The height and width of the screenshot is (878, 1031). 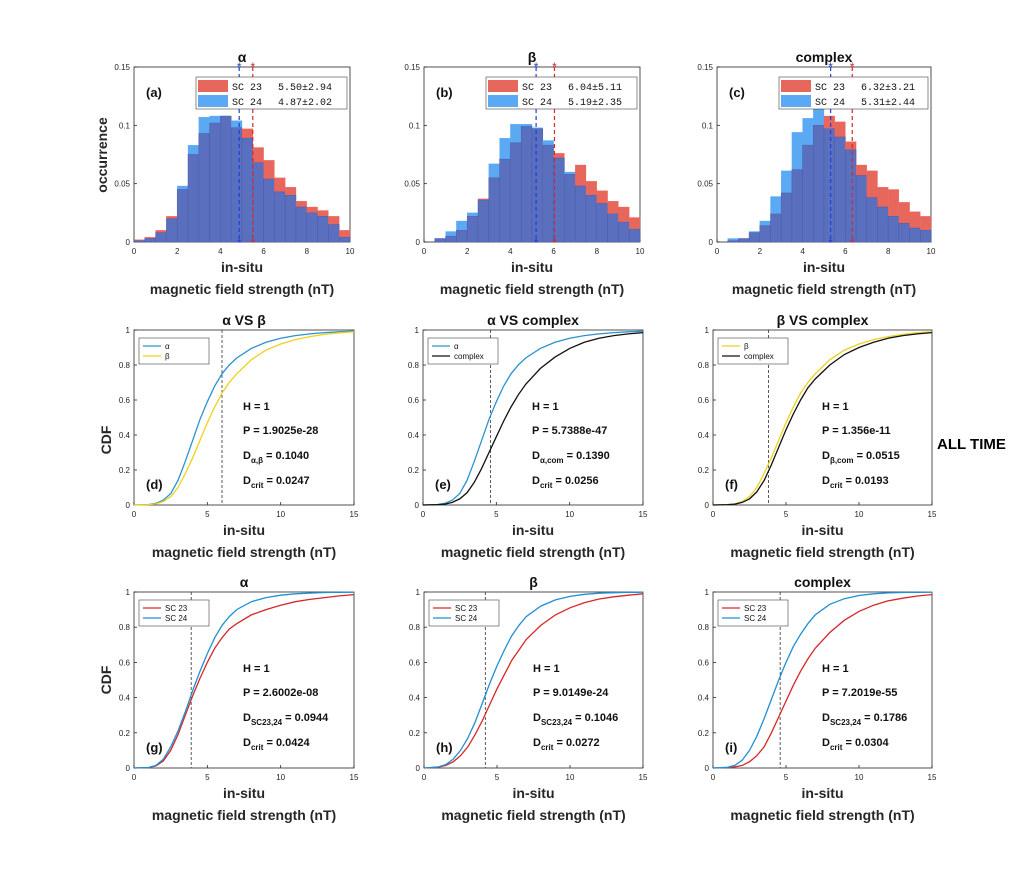 I want to click on mean-star-marker: *, so click(x=830, y=243).